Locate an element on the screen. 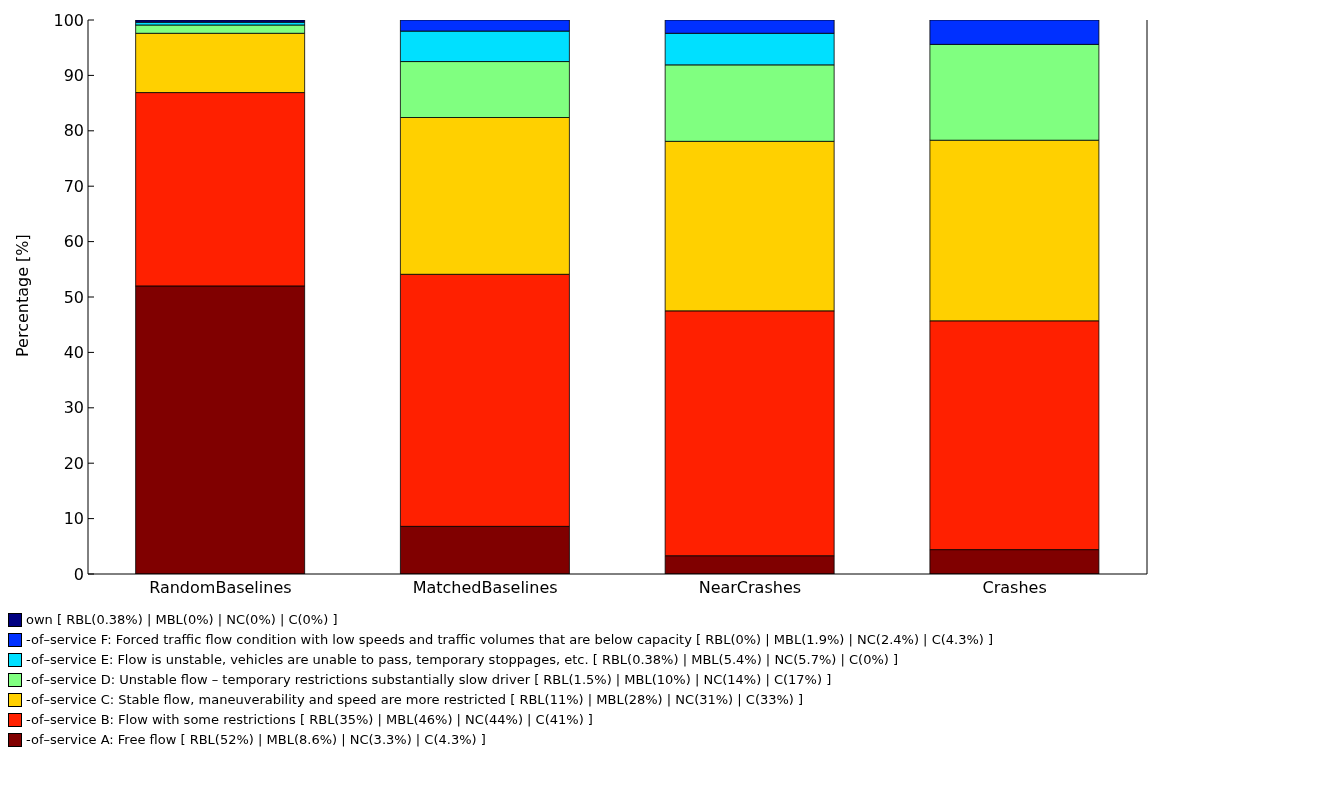 The image size is (1319, 792). y-tick-label: 70 is located at coordinates (73, 186).